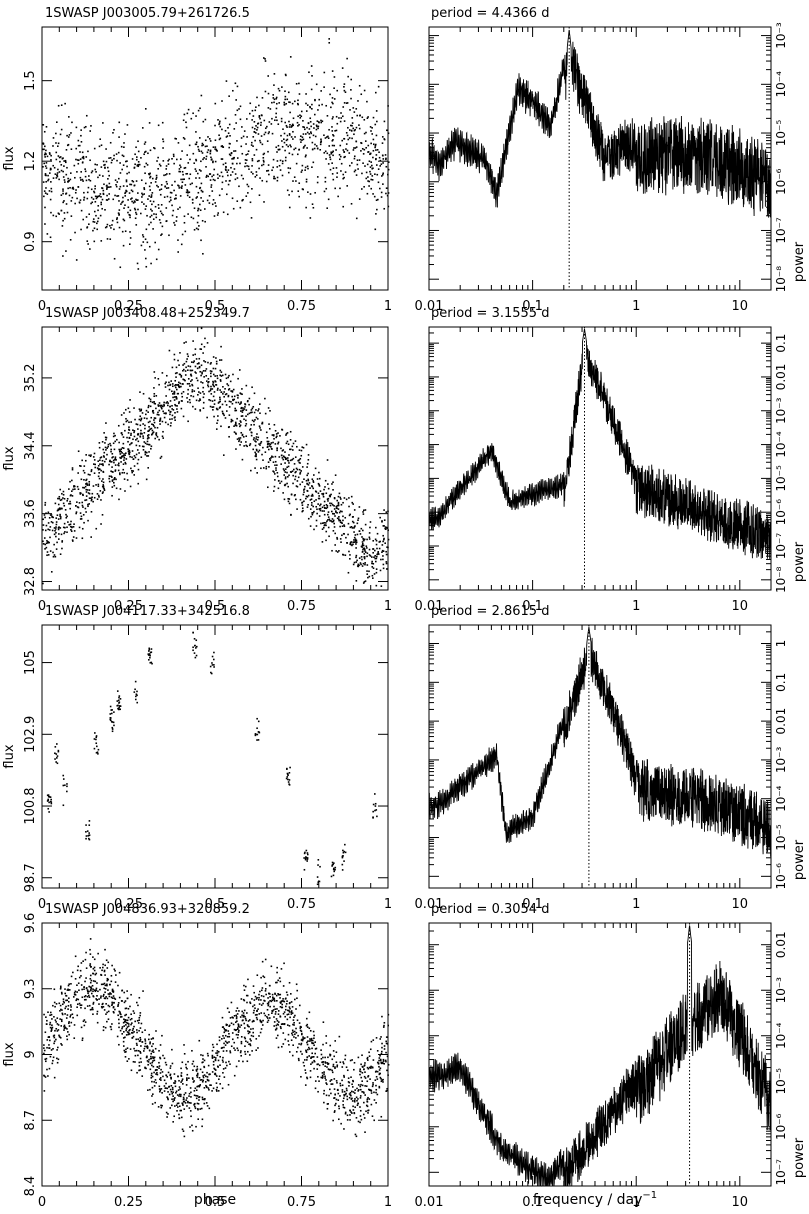 The image size is (809, 1214). Describe the element at coordinates (147, 611) in the screenshot. I see `star-title: 1SWASP J004117.33+342516.8` at that location.